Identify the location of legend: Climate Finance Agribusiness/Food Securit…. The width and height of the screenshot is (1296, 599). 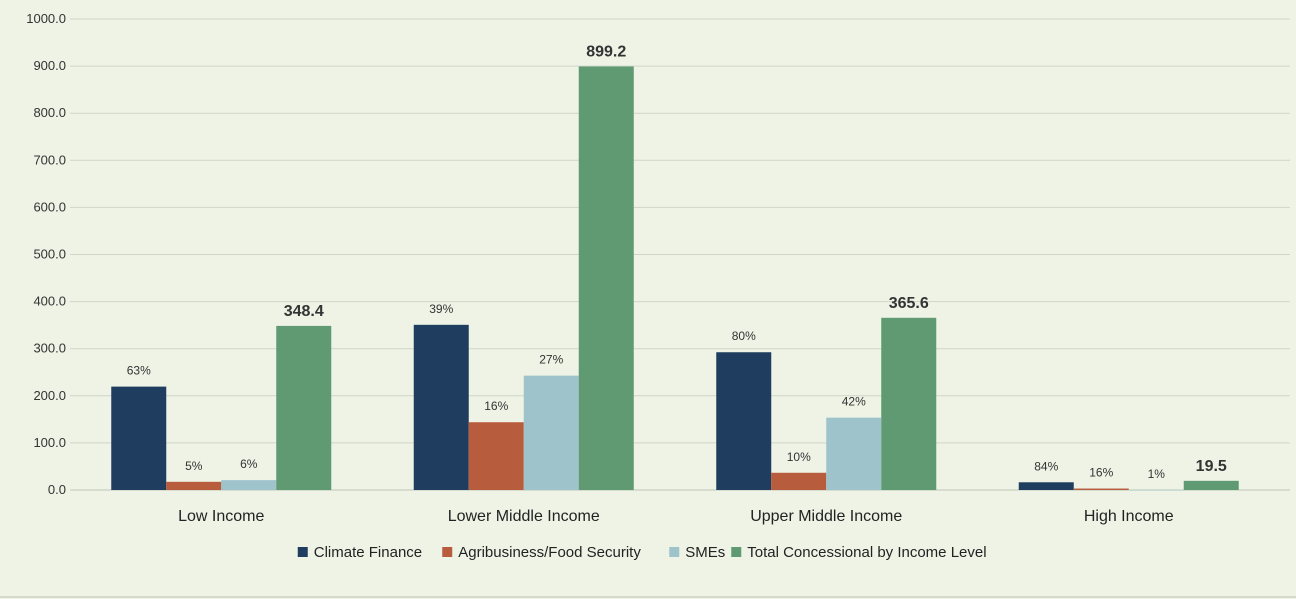
(642, 552).